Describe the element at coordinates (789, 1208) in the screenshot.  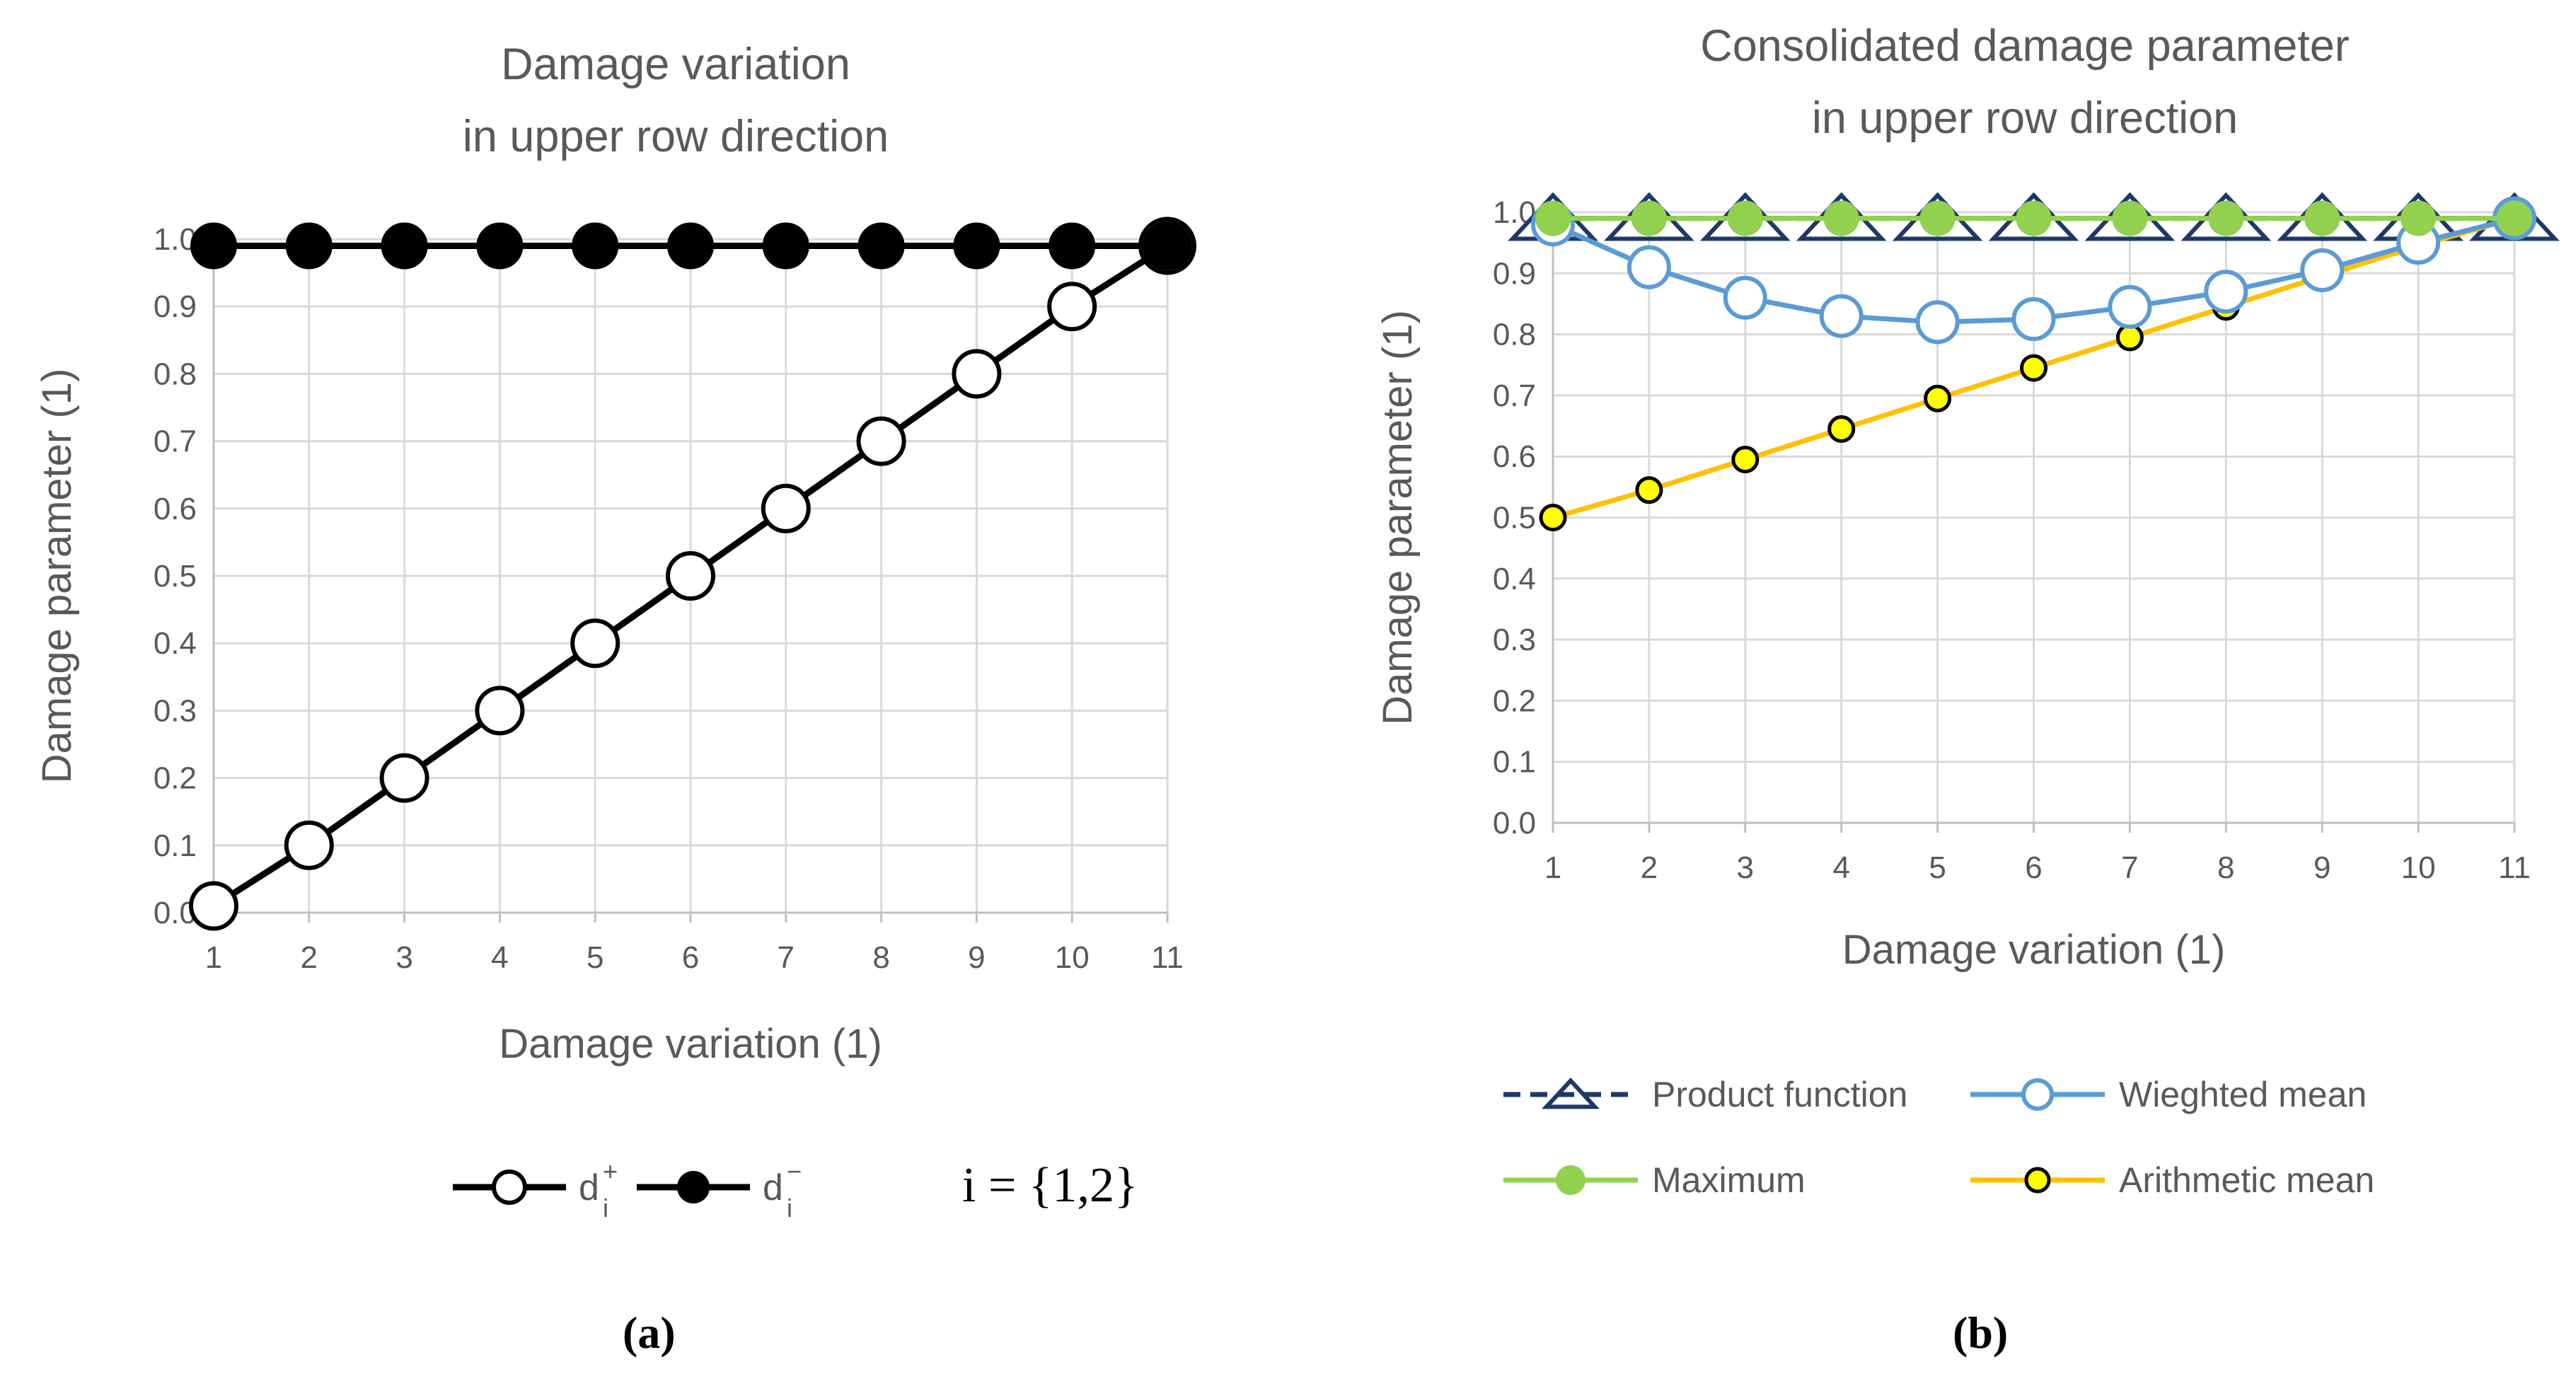
I see `legend-label-sub: i` at that location.